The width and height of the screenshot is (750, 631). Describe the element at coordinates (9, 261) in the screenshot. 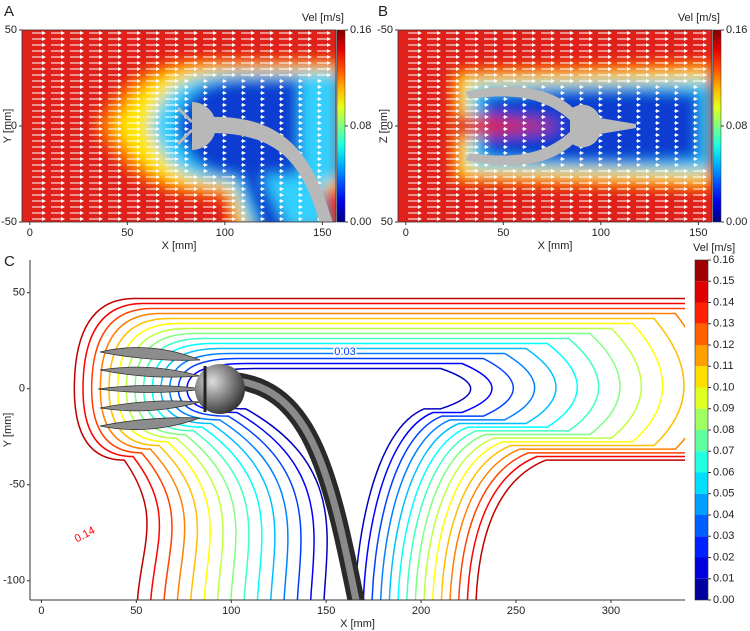

I see `panel-label: C` at that location.